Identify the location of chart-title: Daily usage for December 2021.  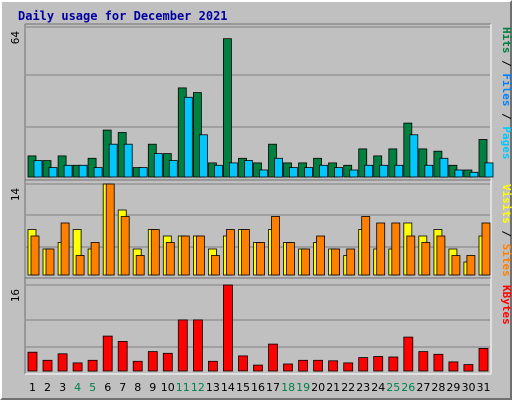
(123, 16).